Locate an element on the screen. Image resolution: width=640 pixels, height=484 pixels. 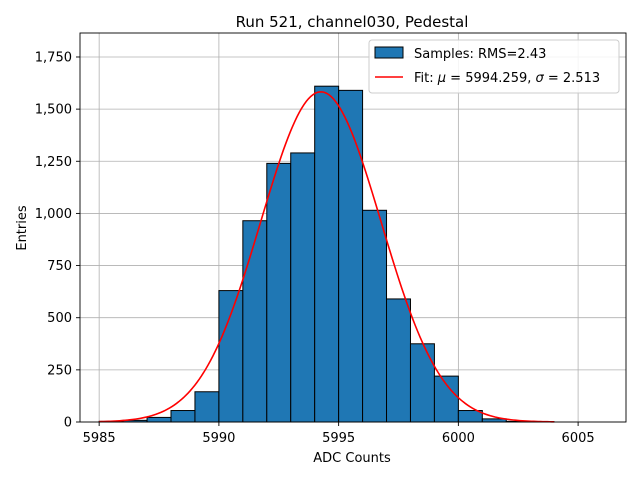
y-tick-label: 1,000 is located at coordinates (53, 214).